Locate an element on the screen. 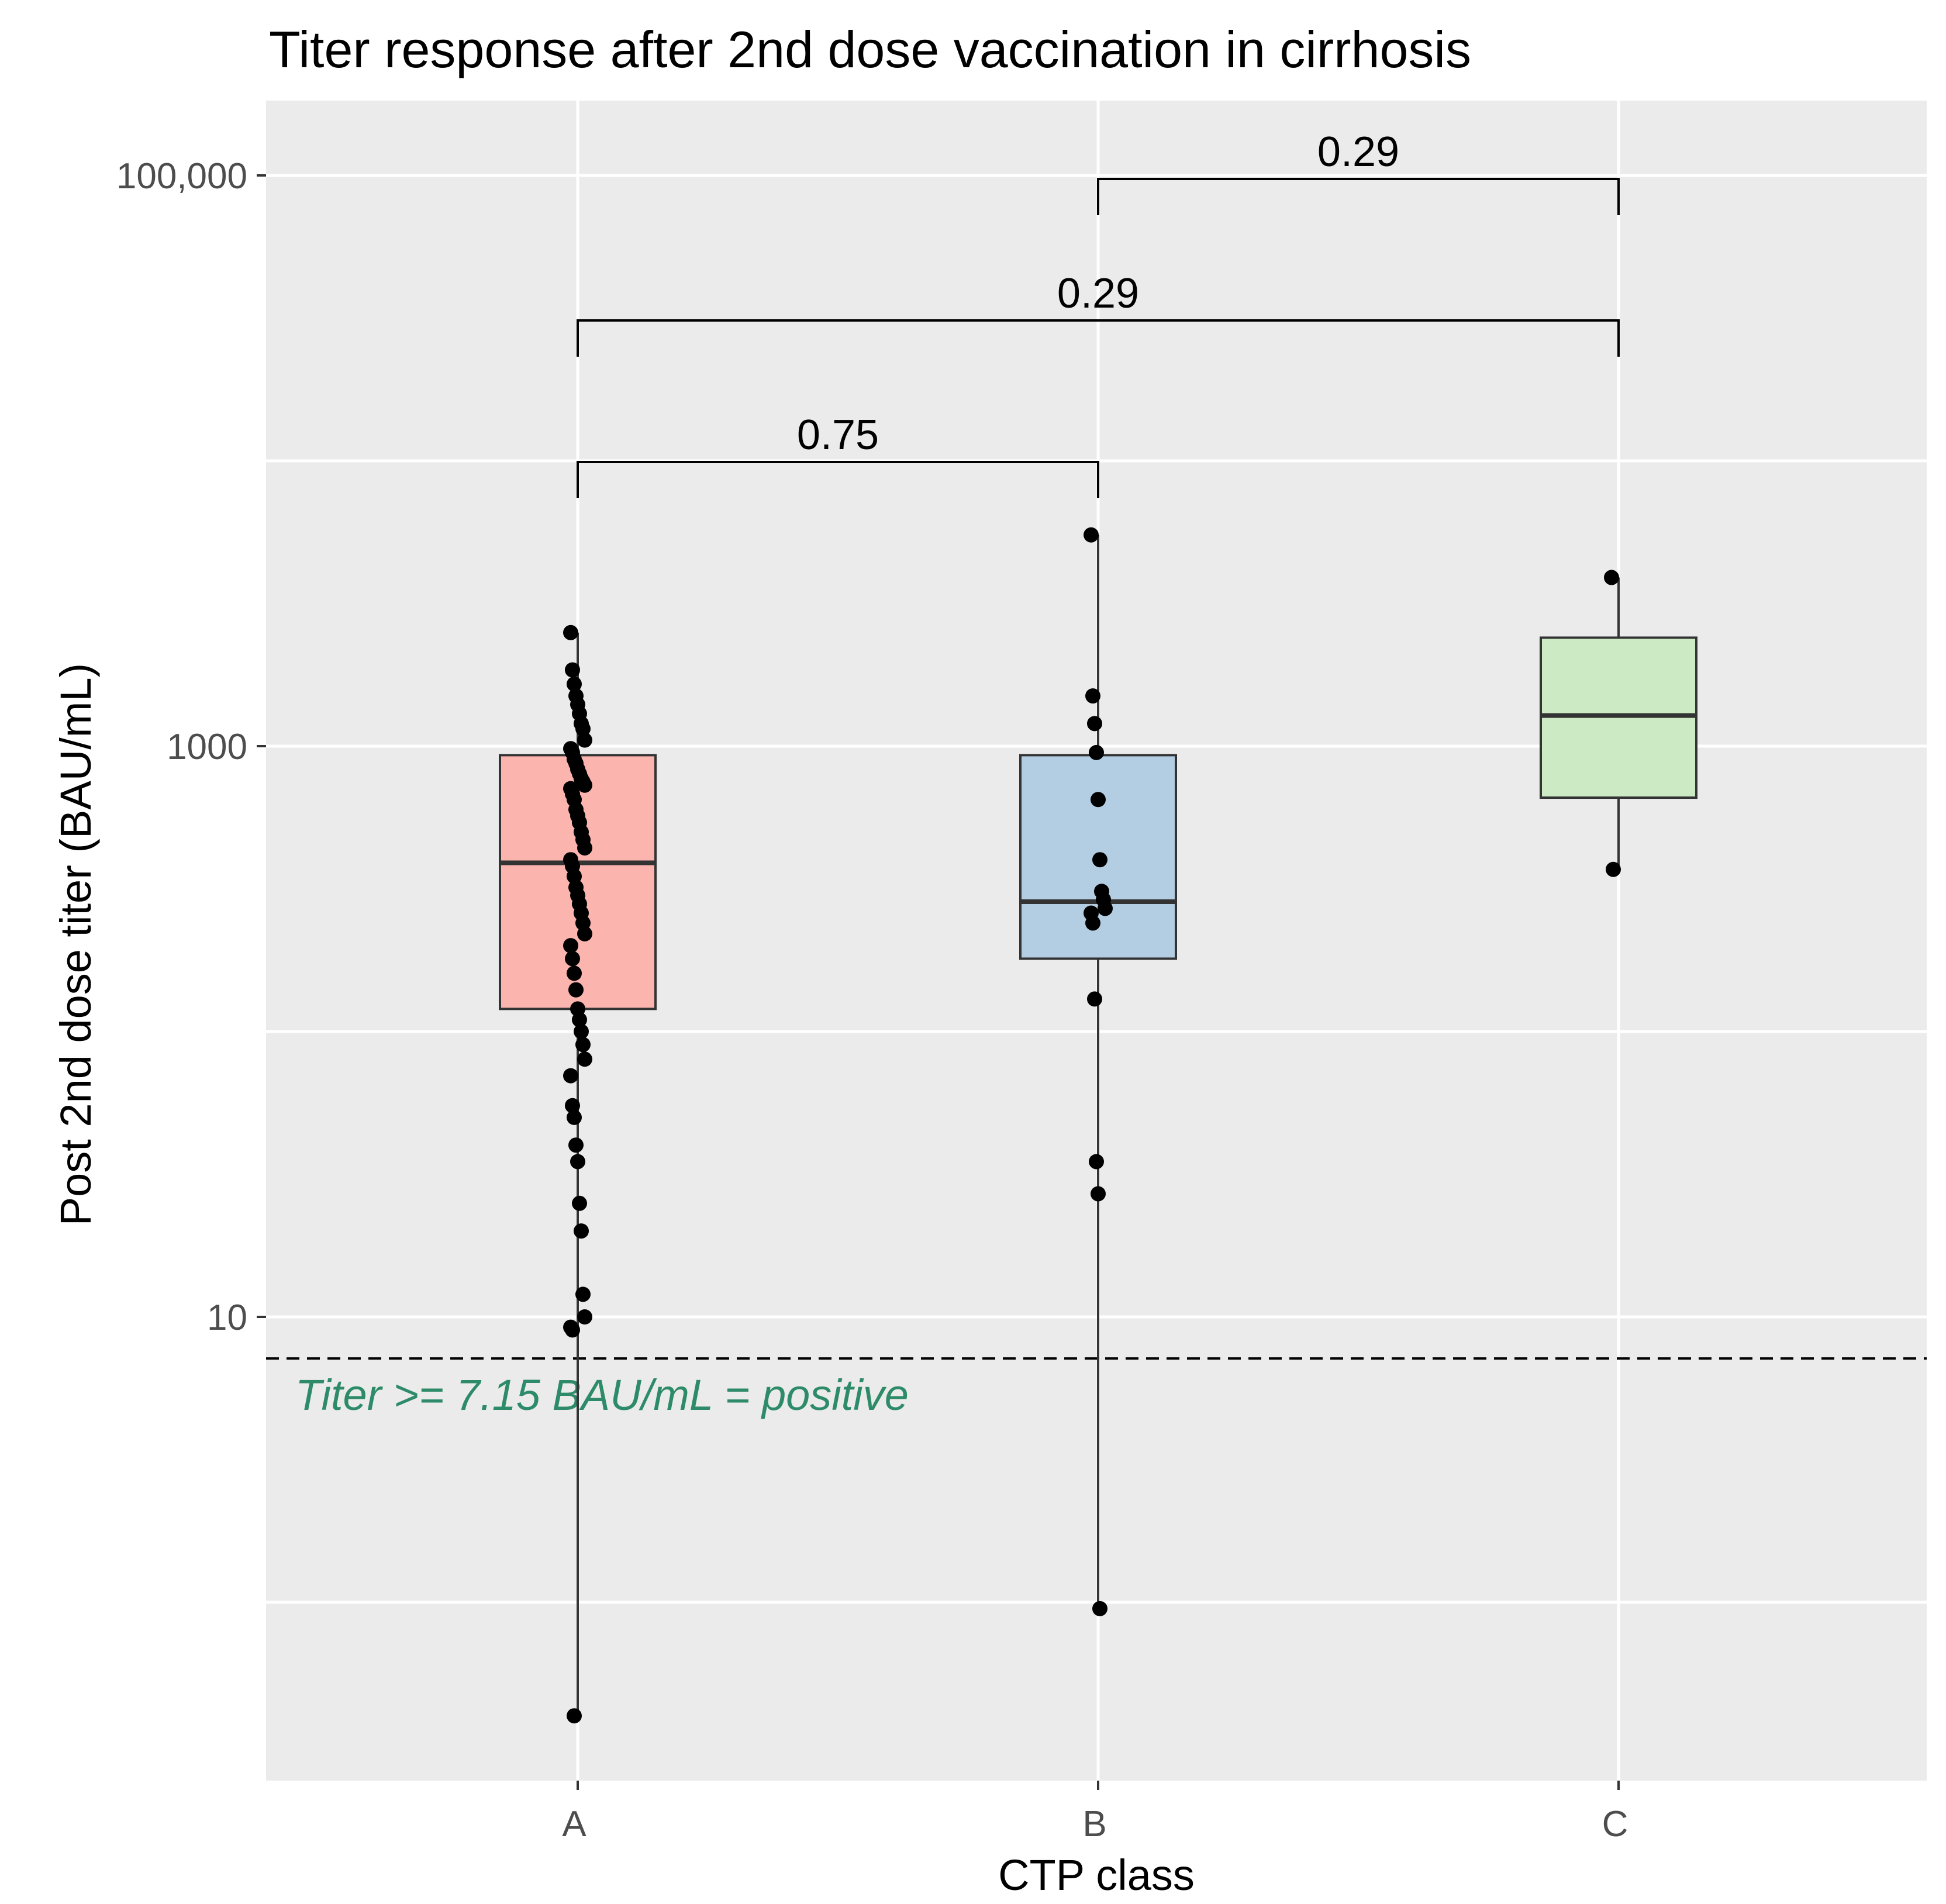  threshold-label: Titer >= 7.15 BAU/mL = positive is located at coordinates (602, 1395).